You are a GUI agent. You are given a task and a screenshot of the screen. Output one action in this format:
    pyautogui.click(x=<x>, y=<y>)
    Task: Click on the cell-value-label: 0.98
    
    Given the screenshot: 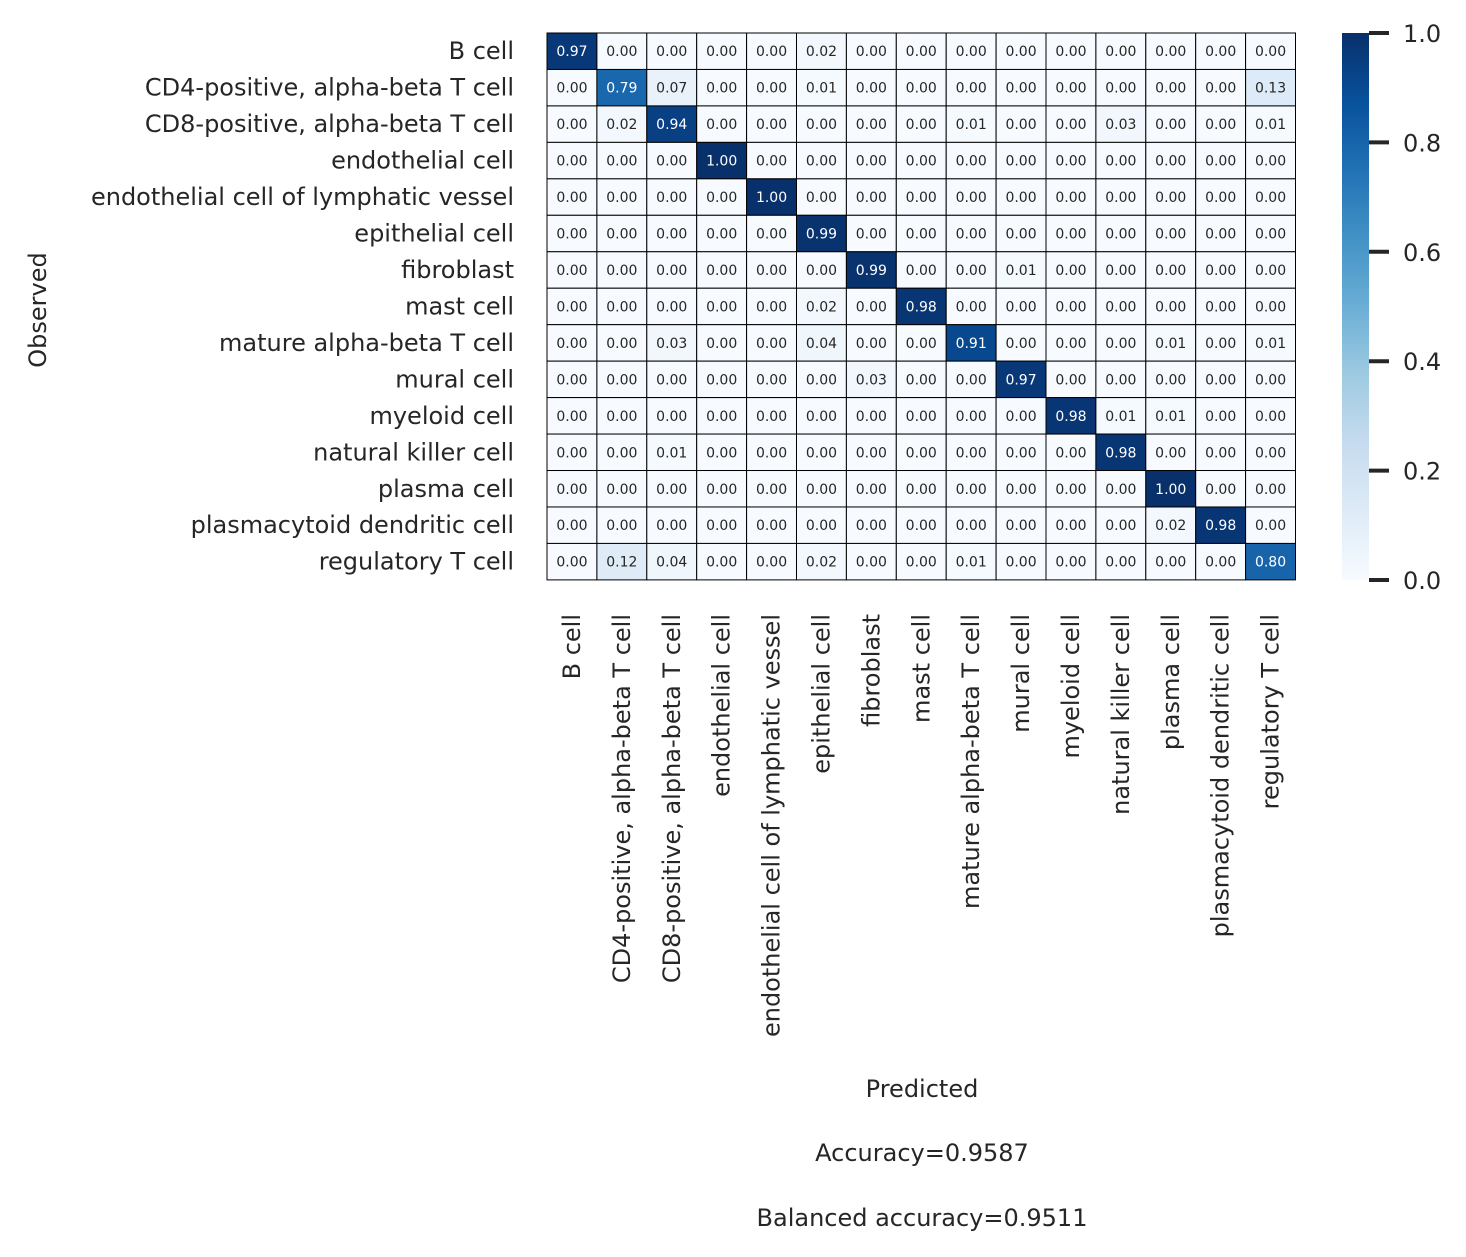 What is the action you would take?
    pyautogui.click(x=921, y=307)
    